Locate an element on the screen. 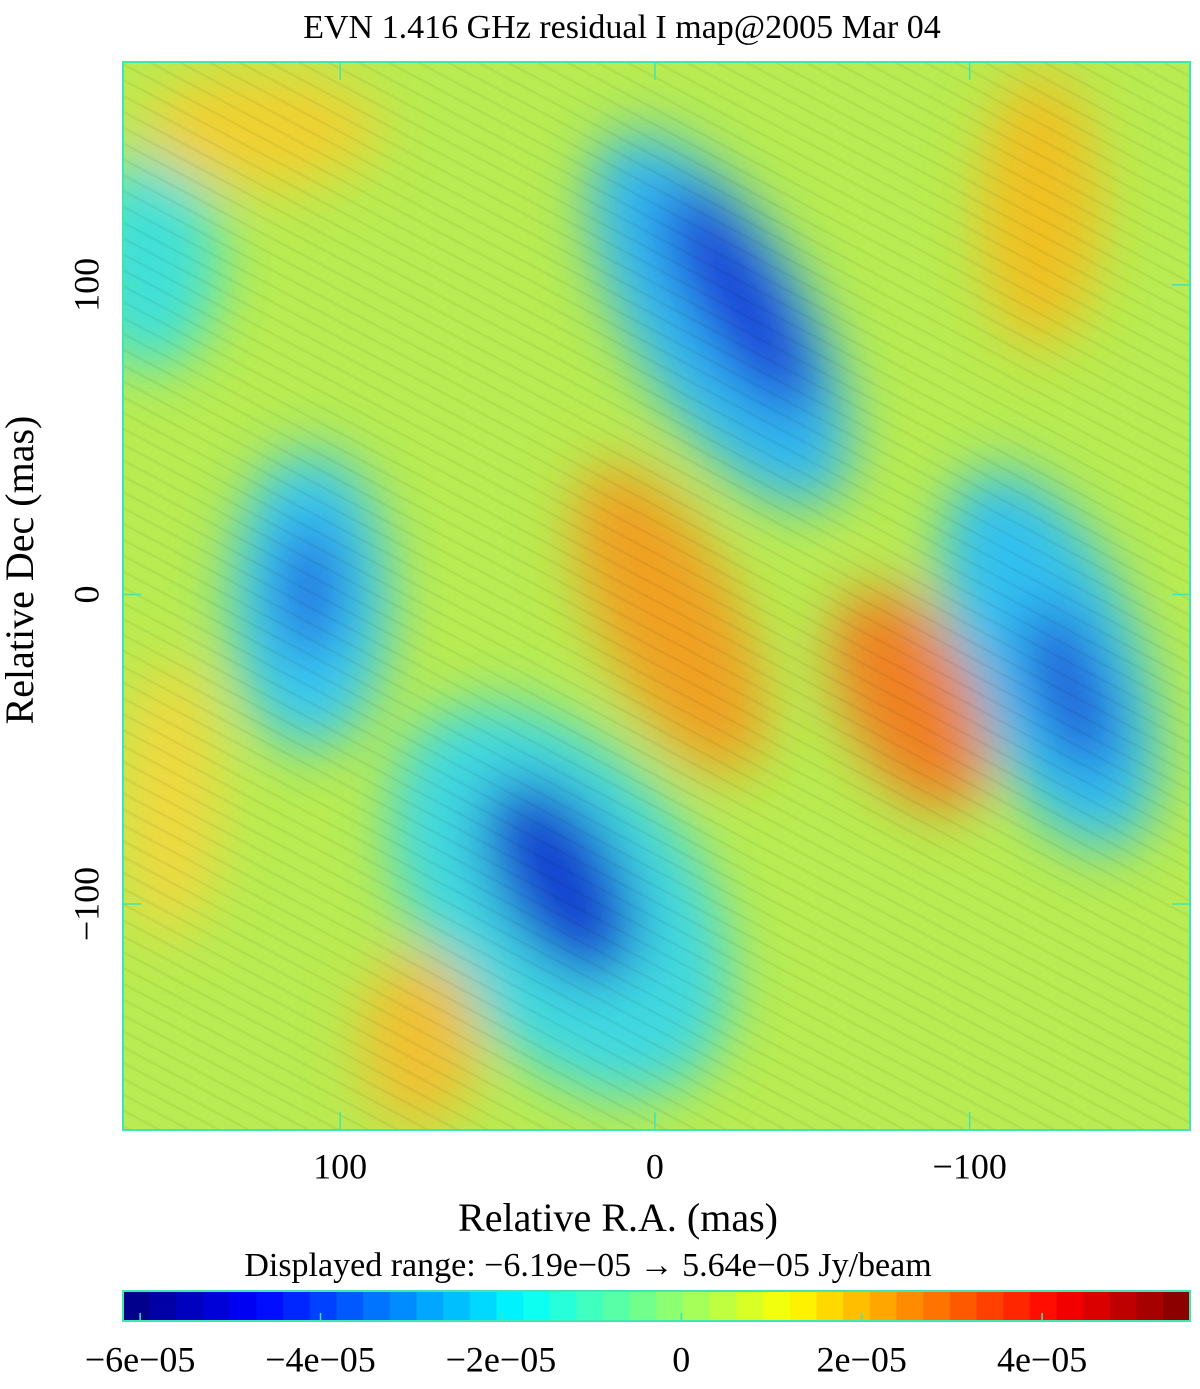 This screenshot has width=1200, height=1389. colorbar-frame is located at coordinates (656, 1306).